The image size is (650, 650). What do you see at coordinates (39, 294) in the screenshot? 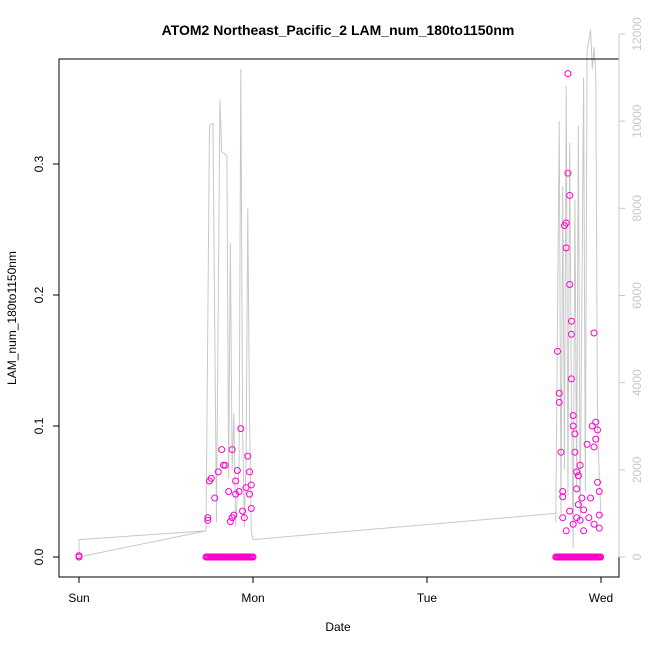
I see `y-tick-label: 0.2` at bounding box center [39, 294].